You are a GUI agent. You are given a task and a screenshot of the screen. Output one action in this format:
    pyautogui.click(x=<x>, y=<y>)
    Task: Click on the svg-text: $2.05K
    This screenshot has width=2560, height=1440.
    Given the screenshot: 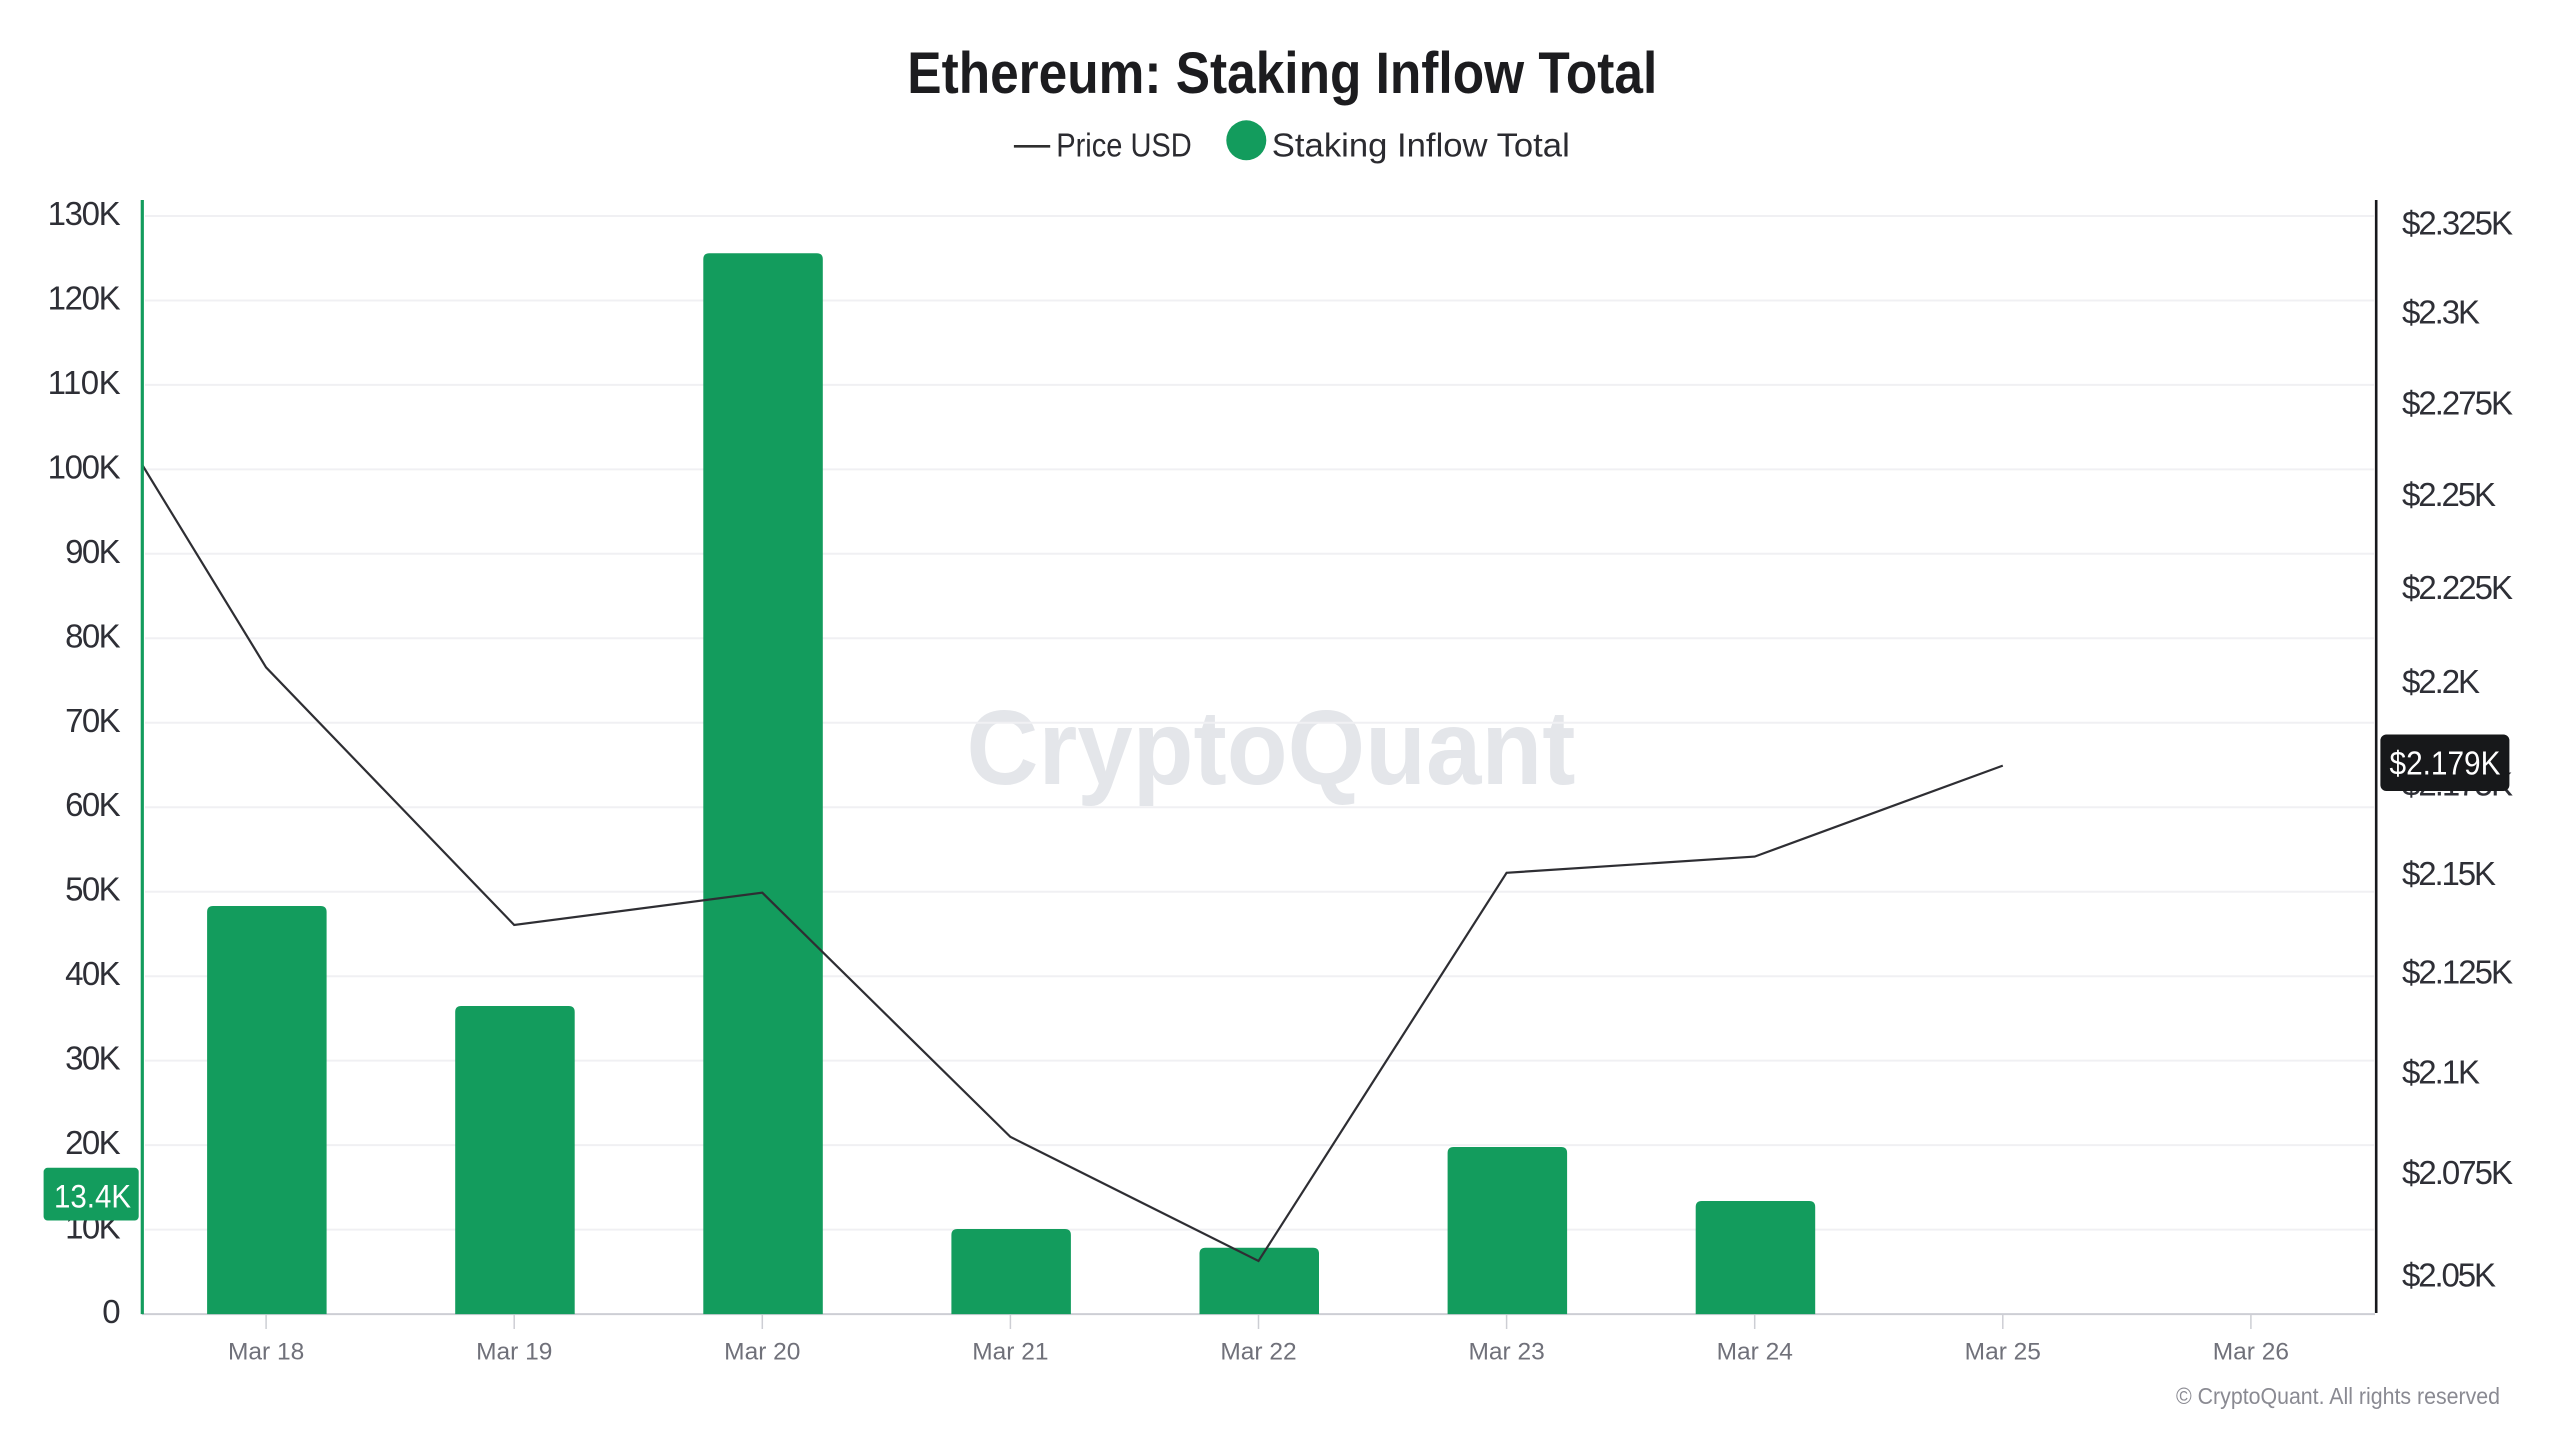 What is the action you would take?
    pyautogui.click(x=2449, y=1274)
    